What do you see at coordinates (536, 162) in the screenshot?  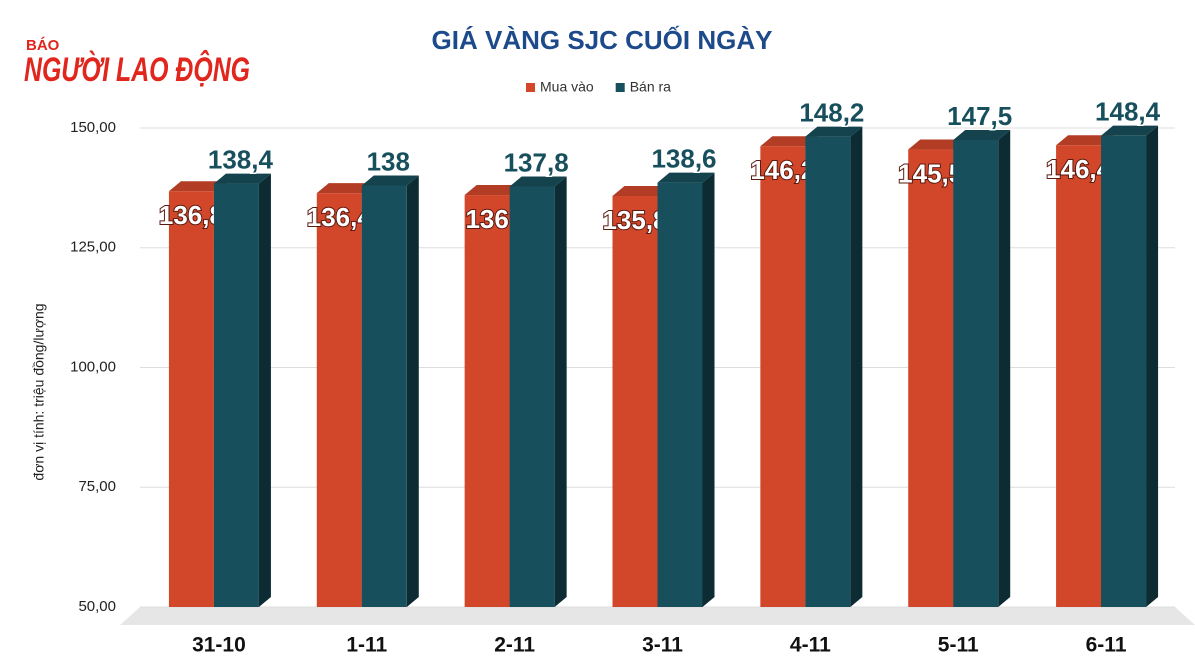 I see `value-label: 137,8` at bounding box center [536, 162].